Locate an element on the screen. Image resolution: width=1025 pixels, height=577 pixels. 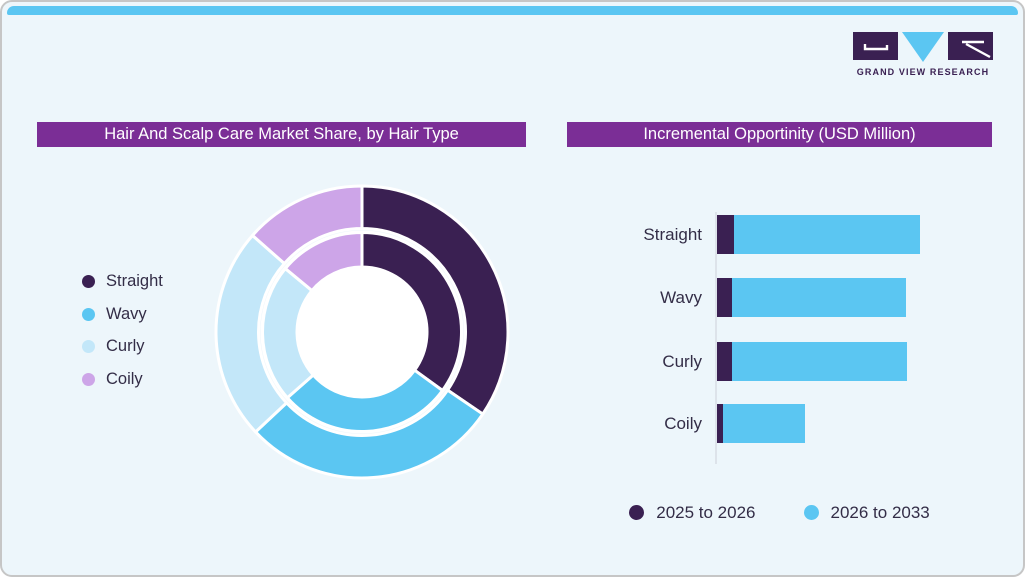
legend-item-2025-2026: 2025 to 2026 is located at coordinates (692, 512).